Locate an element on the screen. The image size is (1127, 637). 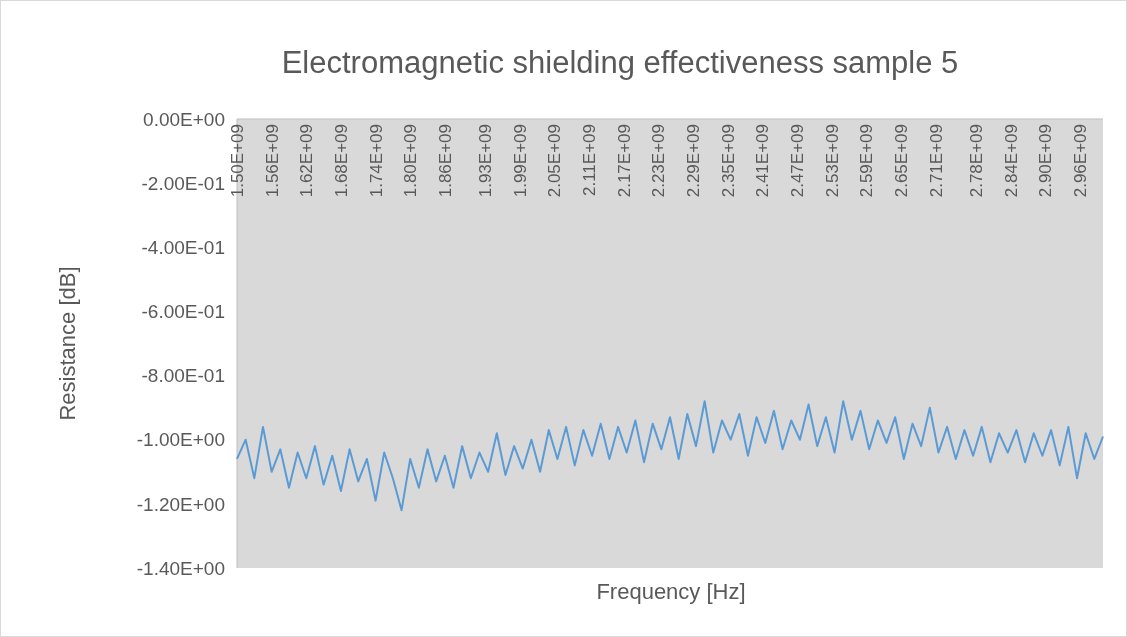
y-tick-label: -4.00E-01 is located at coordinates (183, 247).